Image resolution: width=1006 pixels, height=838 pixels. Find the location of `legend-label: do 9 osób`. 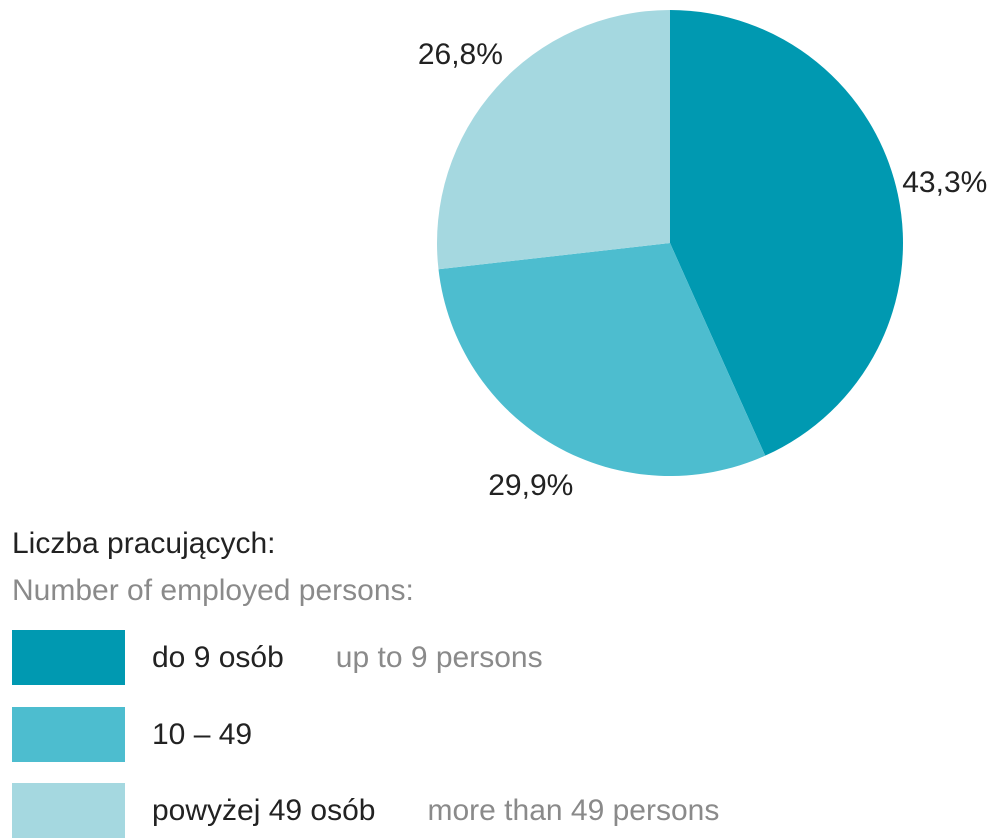

legend-label: do 9 osób is located at coordinates (218, 657).